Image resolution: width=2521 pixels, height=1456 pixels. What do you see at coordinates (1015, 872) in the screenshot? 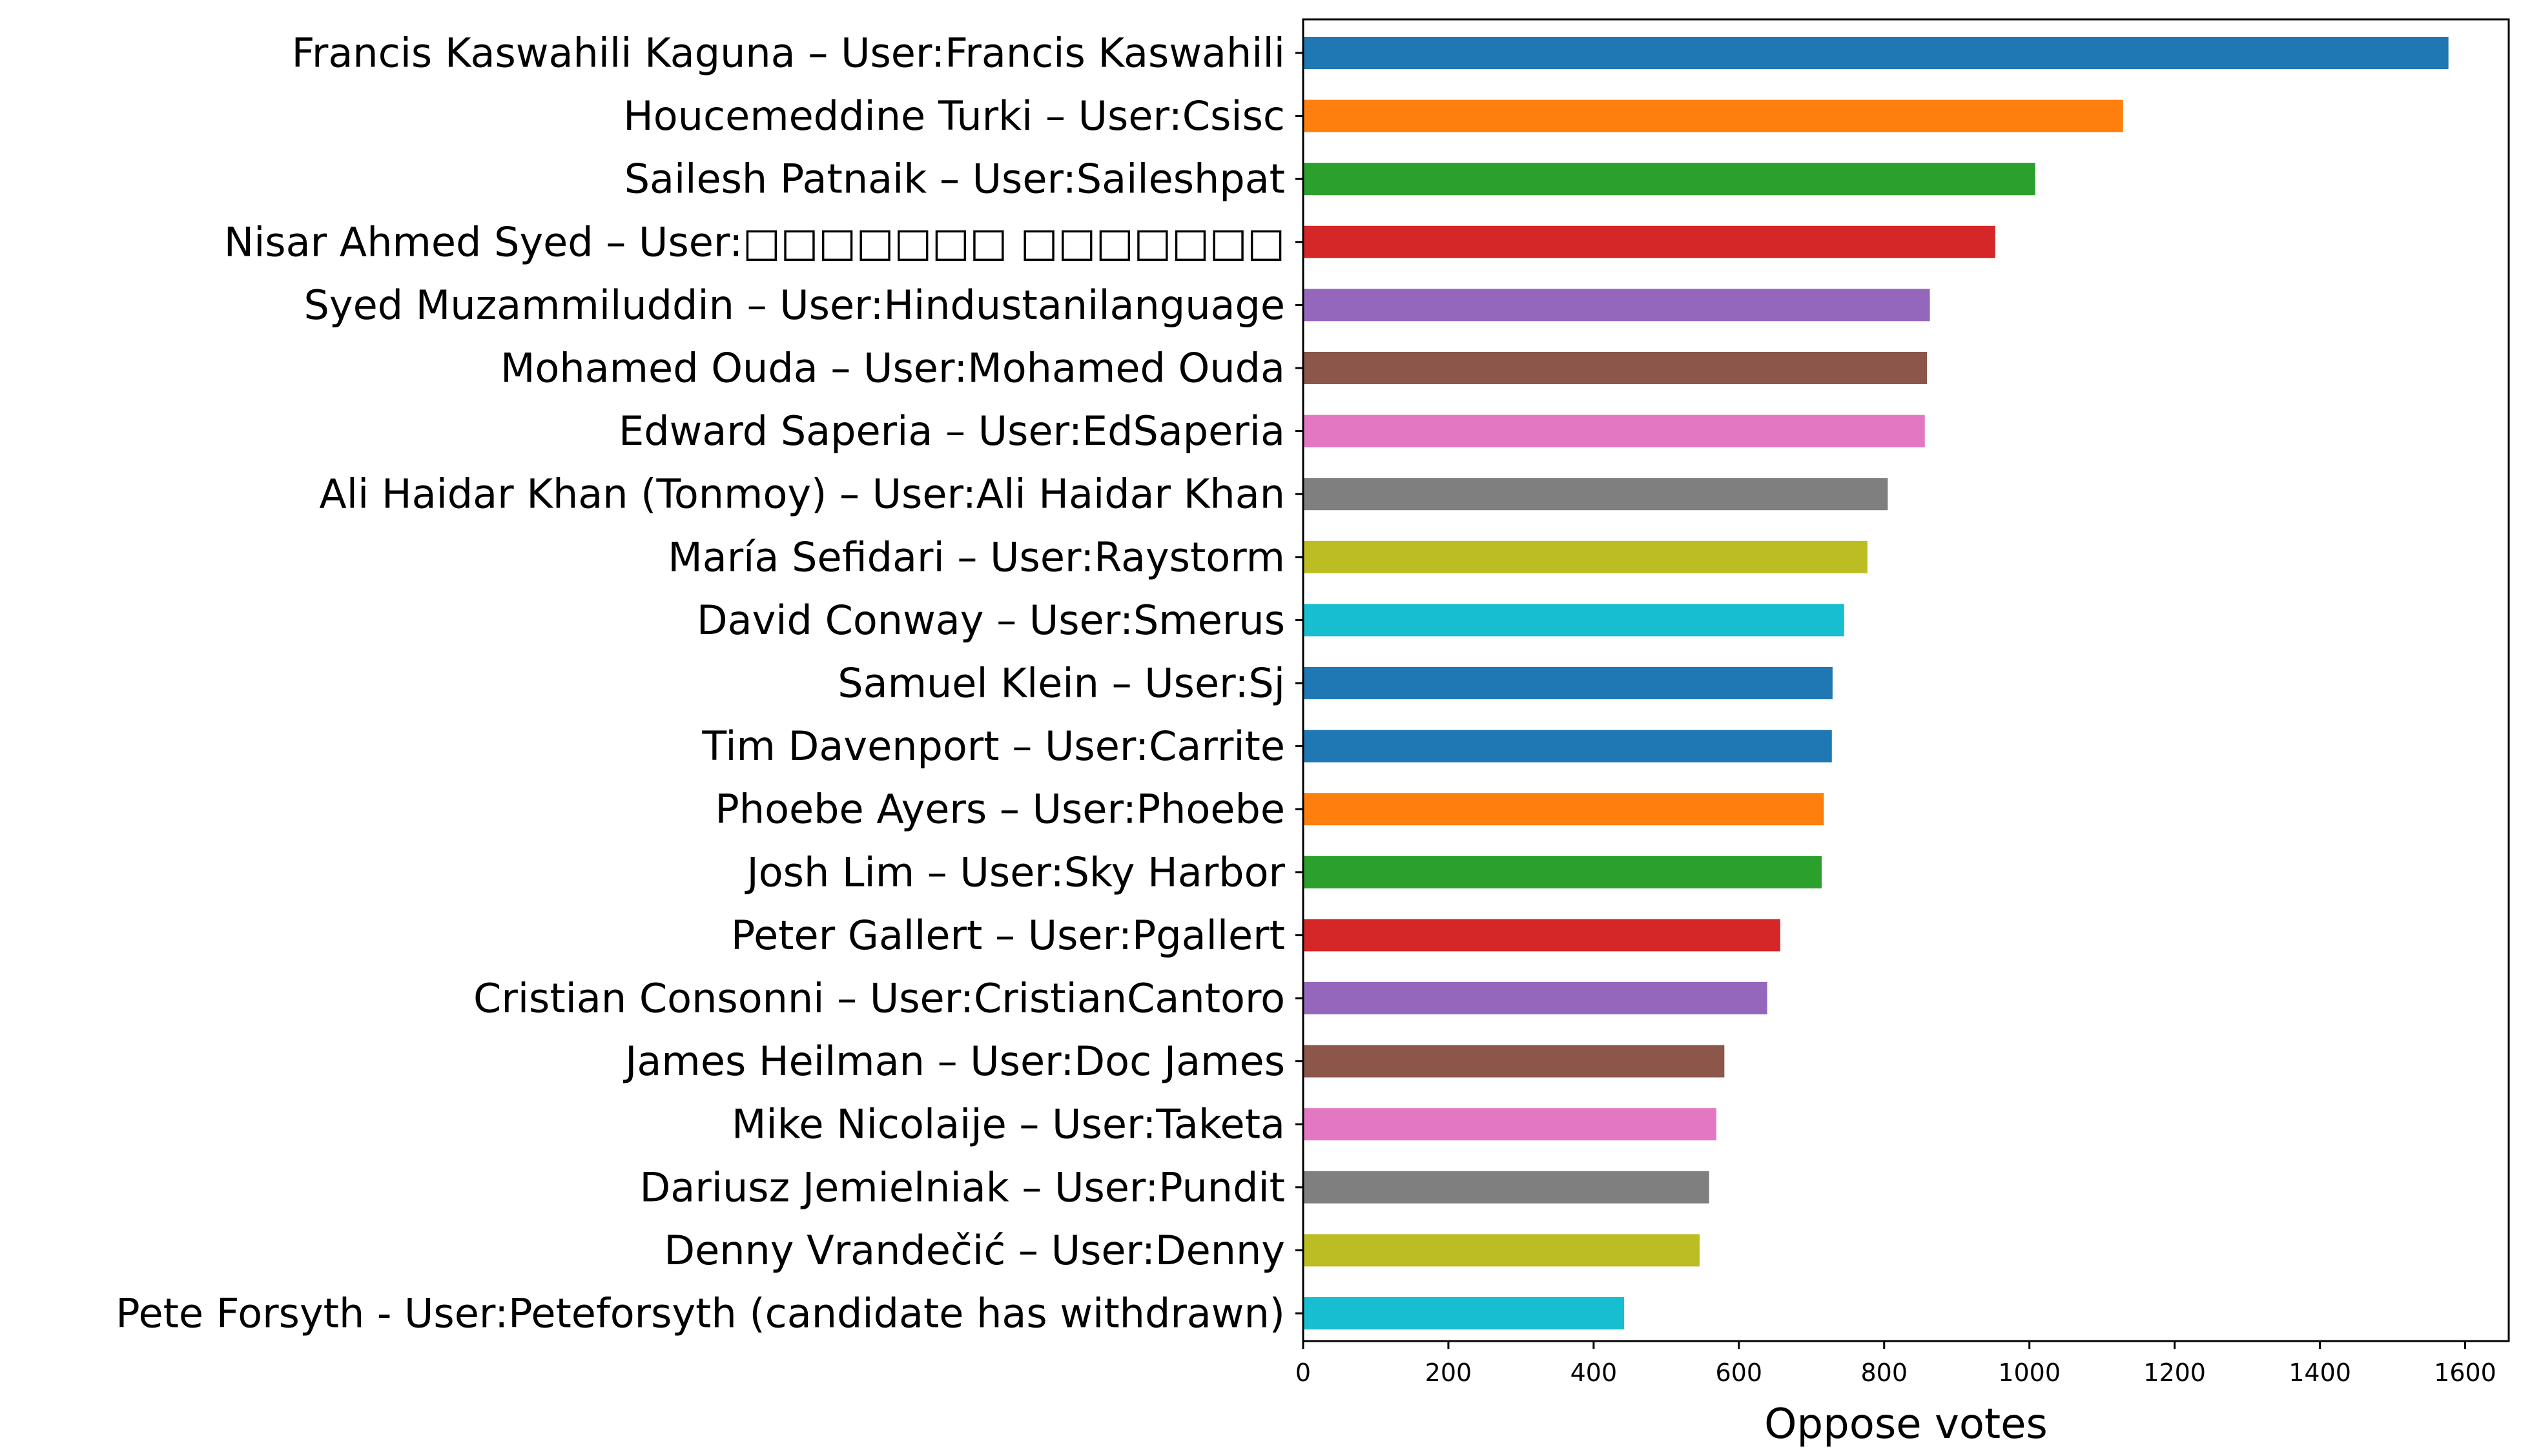
I see `category-label-14: Josh Lim – User:Sky Harbor` at bounding box center [1015, 872].